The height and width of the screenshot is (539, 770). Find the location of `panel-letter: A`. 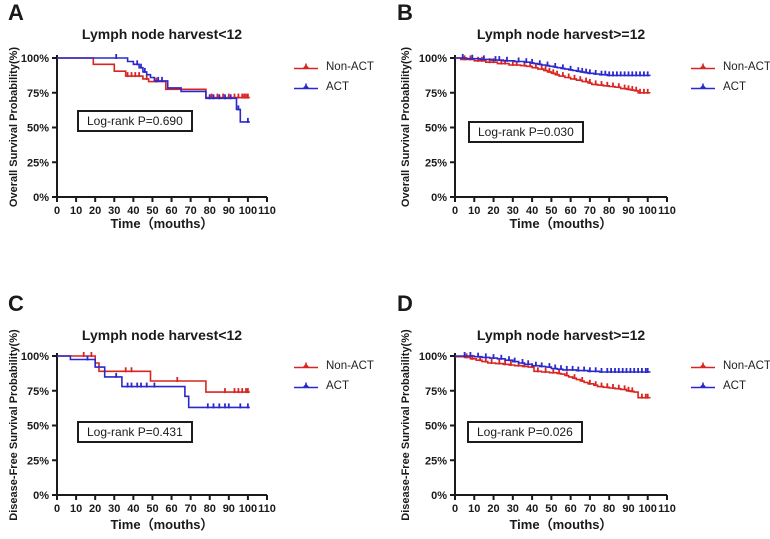

panel-letter: A is located at coordinates (16, 12).